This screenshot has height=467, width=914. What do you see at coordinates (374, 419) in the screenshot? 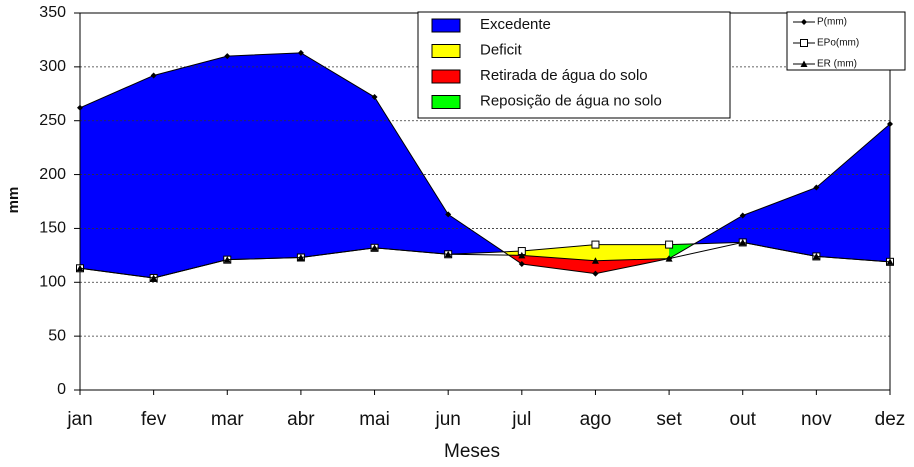
I see `x-tick-label: mai` at bounding box center [374, 419].